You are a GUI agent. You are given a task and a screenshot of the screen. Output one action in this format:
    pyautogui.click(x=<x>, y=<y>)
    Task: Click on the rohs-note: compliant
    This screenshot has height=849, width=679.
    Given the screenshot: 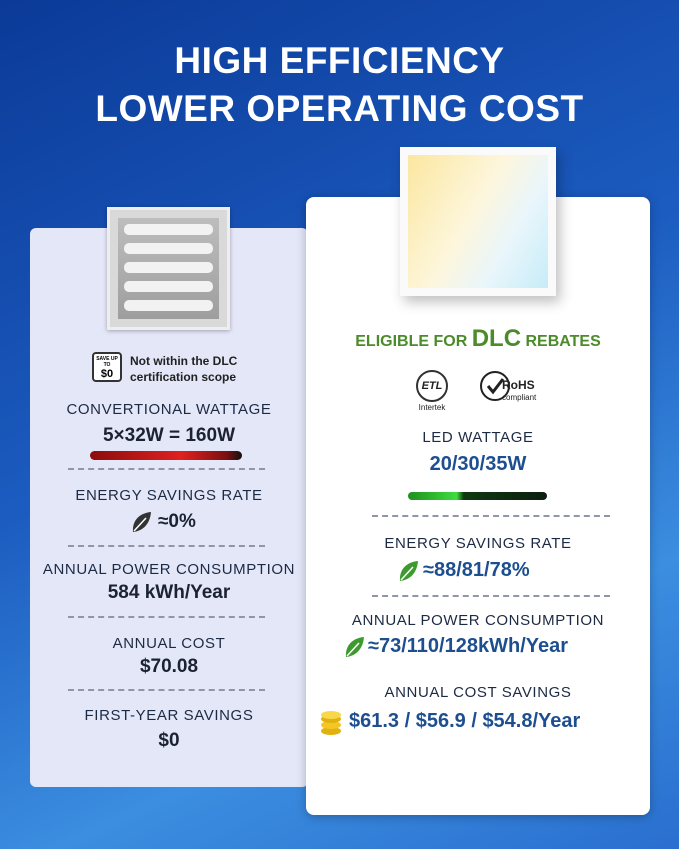 What is the action you would take?
    pyautogui.click(x=519, y=397)
    